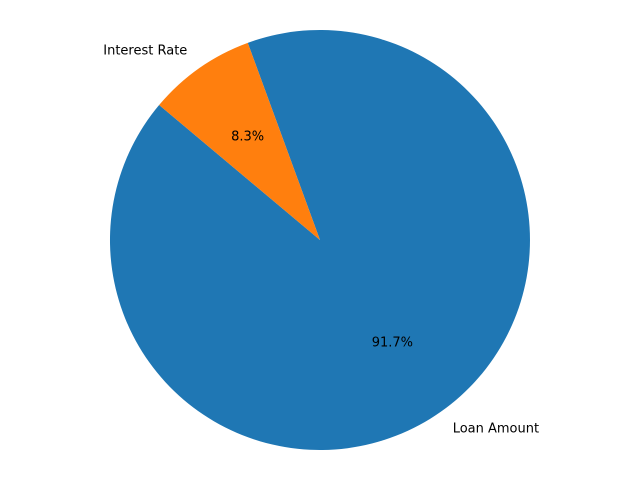  Describe the element at coordinates (145, 50) in the screenshot. I see `pie-category-label: Interest Rate` at that location.